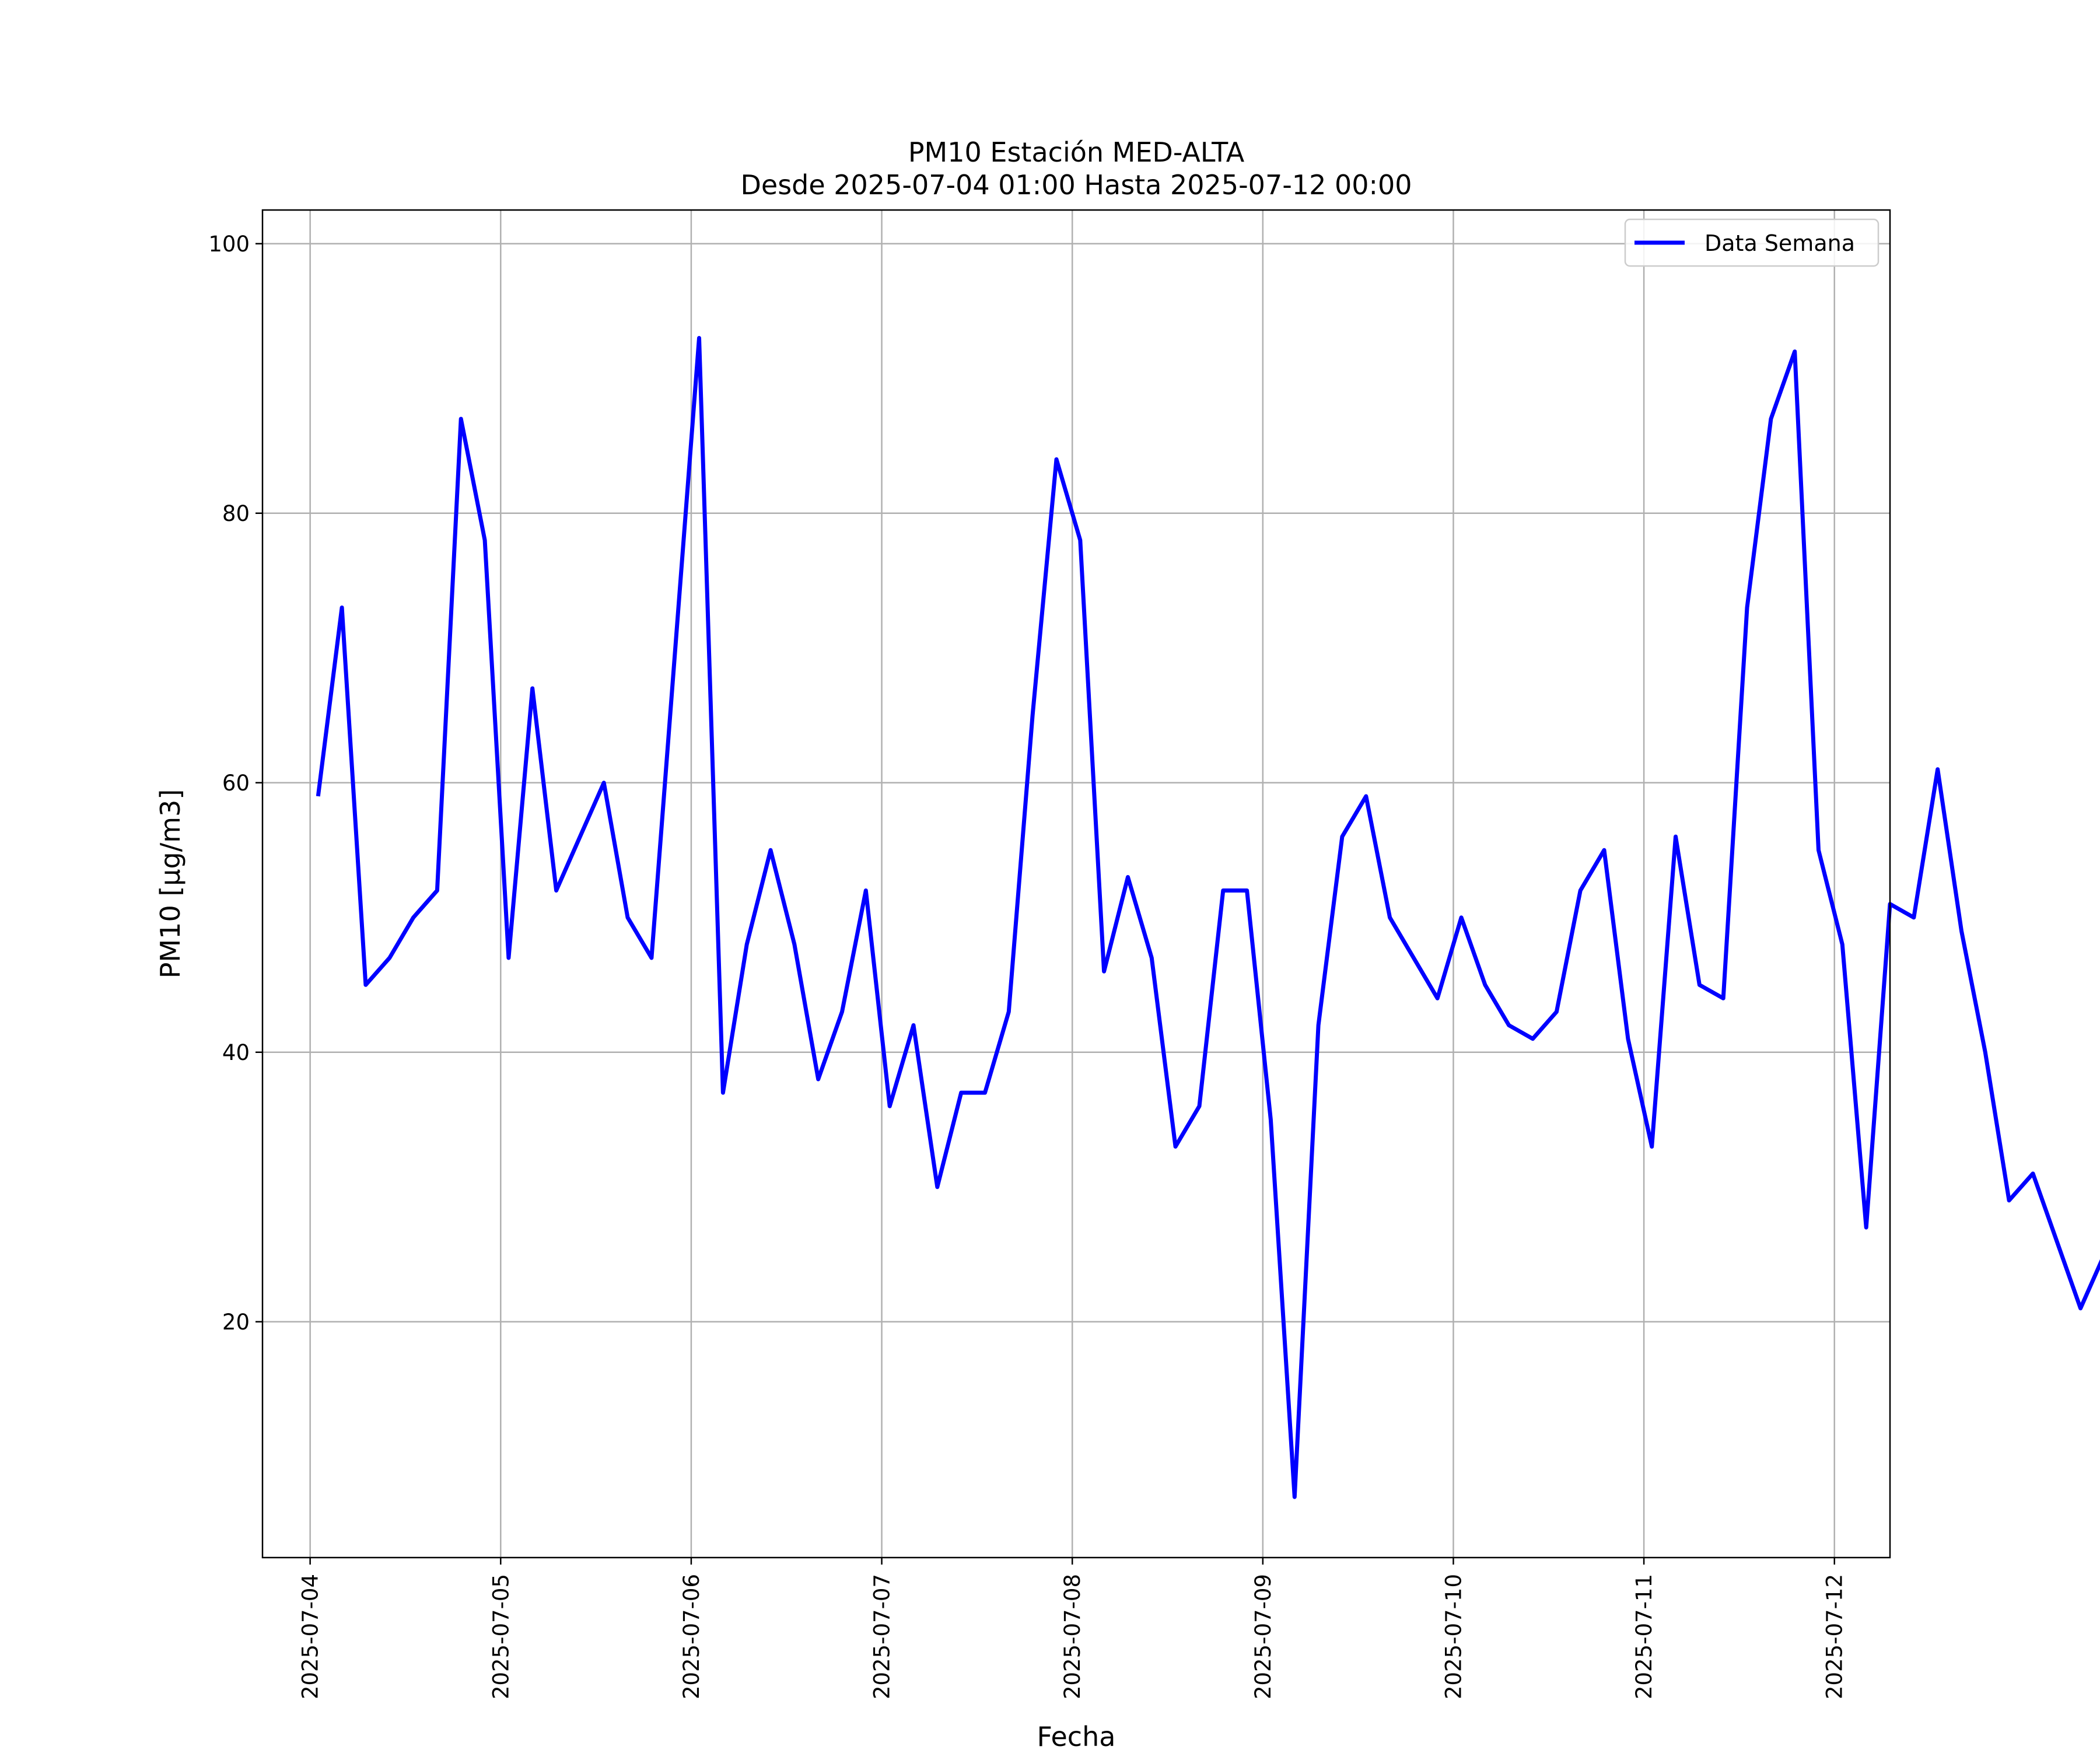 The width and height of the screenshot is (2100, 1753). What do you see at coordinates (229, 244) in the screenshot?
I see `y-tick-label: 100` at bounding box center [229, 244].